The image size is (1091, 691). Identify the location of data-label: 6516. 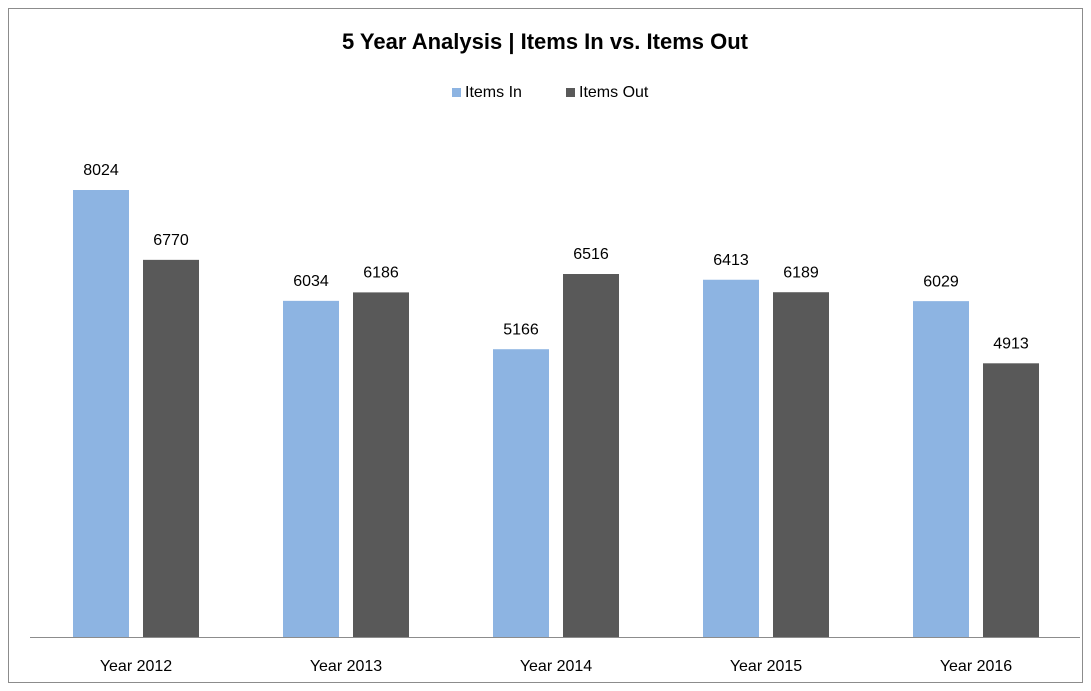
(591, 254).